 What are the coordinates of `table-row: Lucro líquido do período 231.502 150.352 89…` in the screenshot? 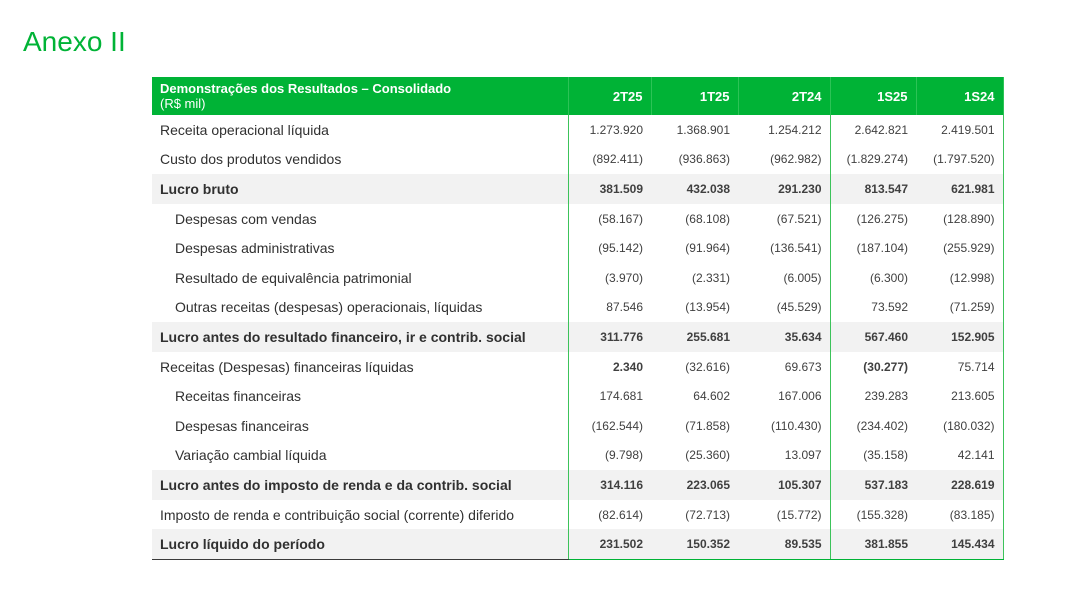 It's located at (578, 544).